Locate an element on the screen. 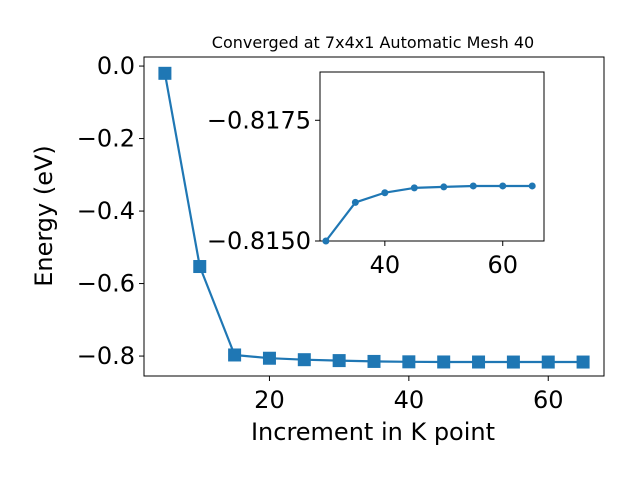 This screenshot has height=480, width=640. main-y-tick-label: −0.6 is located at coordinates (106, 284).